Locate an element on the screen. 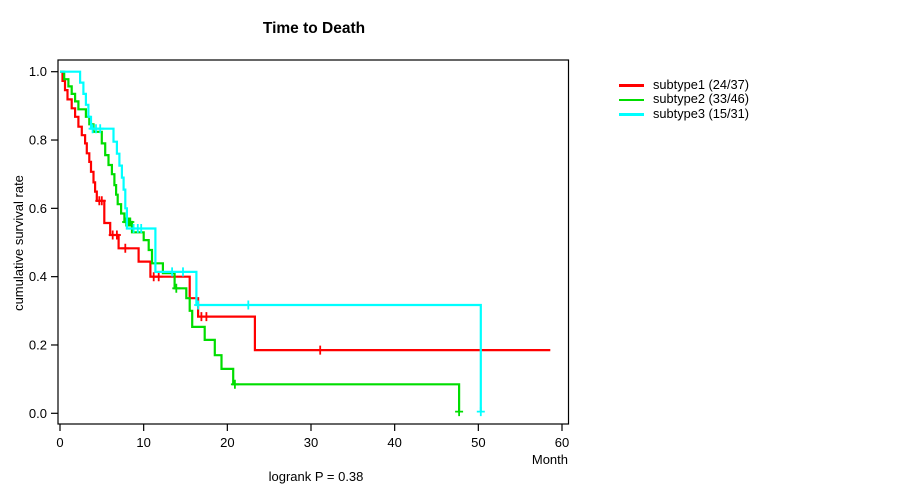 This screenshot has height=500, width=900. legend-line-swatch-subtype3 is located at coordinates (631, 114).